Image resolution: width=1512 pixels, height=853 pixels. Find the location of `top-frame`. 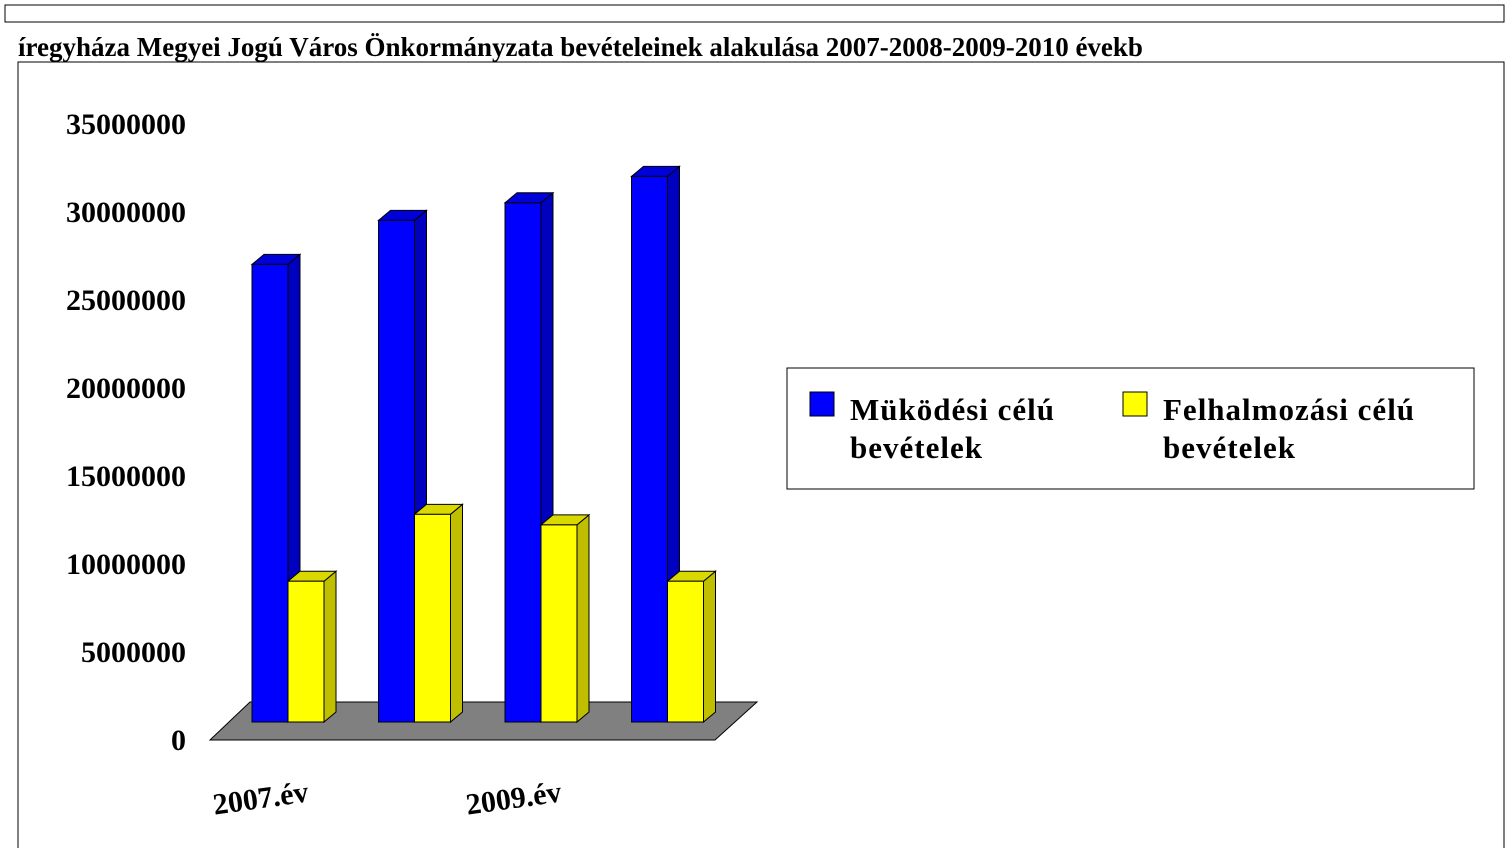

top-frame is located at coordinates (754, 13).